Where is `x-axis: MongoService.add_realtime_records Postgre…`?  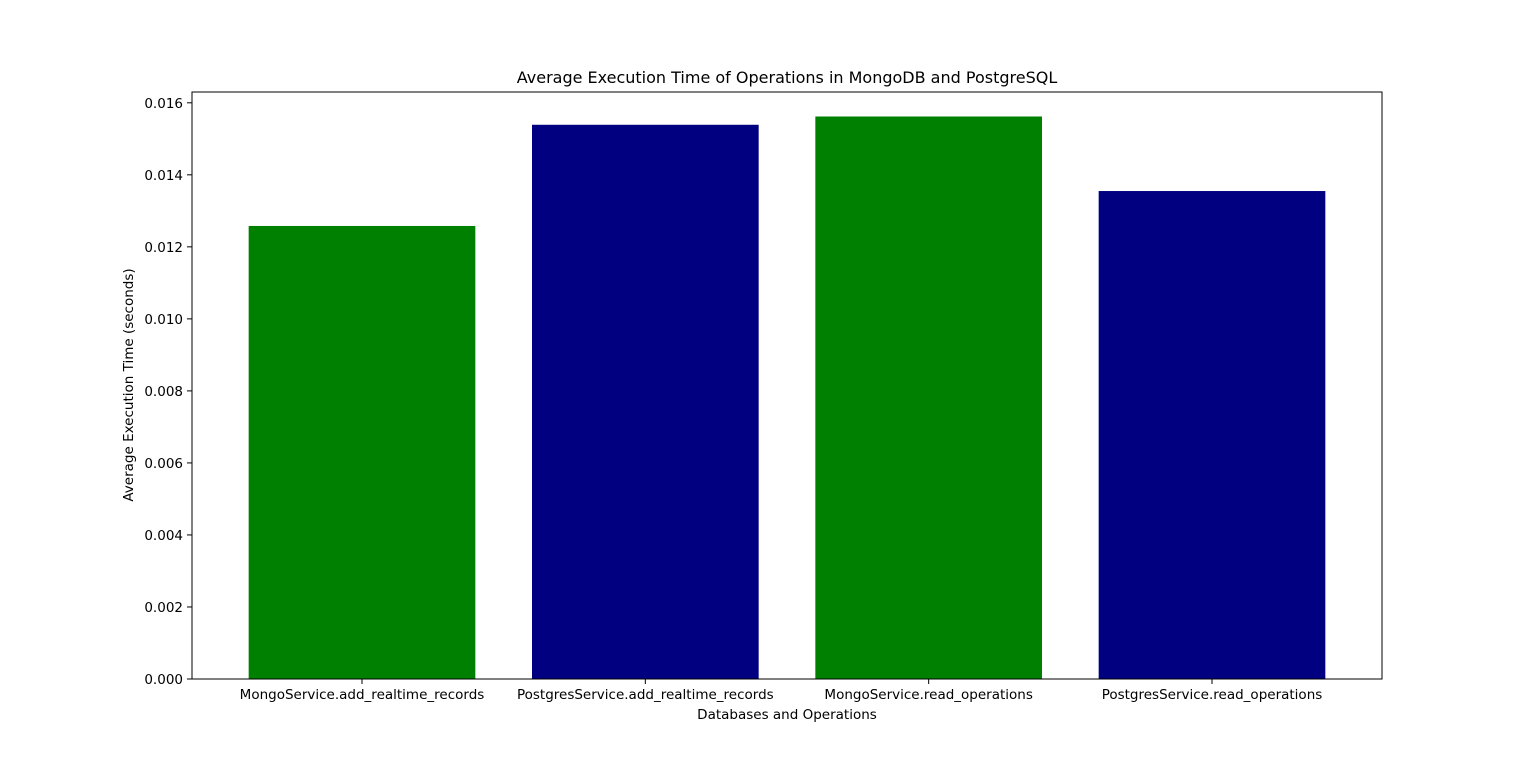
x-axis: MongoService.add_realtime_records Postgre… is located at coordinates (781, 691).